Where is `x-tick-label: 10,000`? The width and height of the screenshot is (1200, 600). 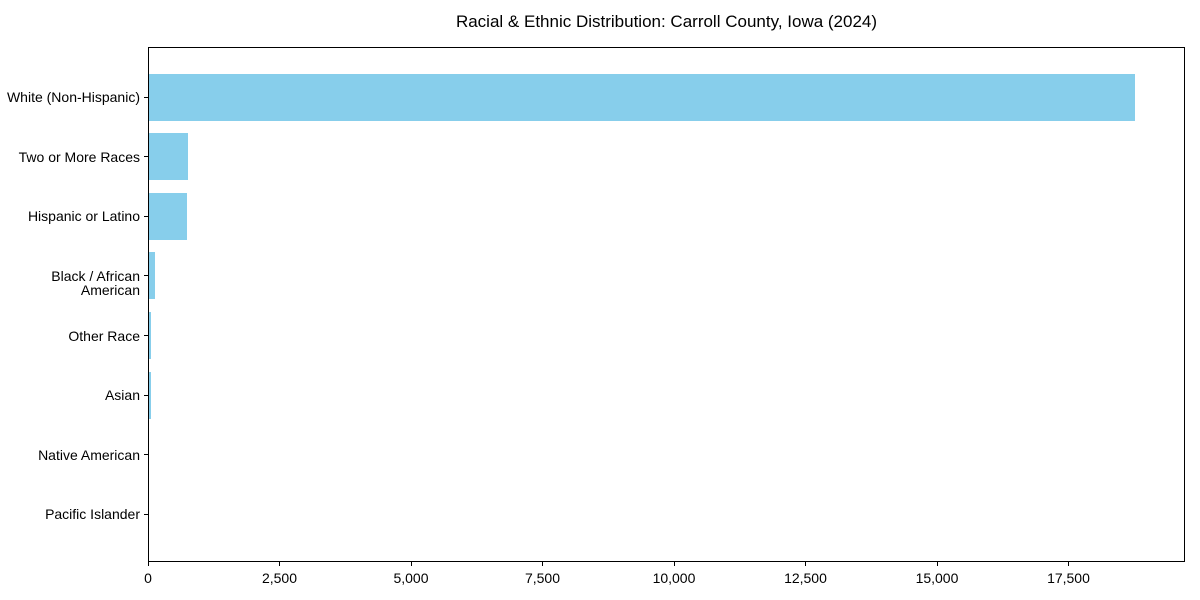
x-tick-label: 10,000 is located at coordinates (674, 578).